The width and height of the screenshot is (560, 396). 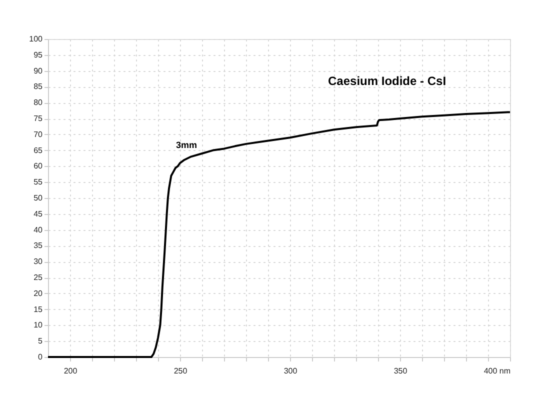 What do you see at coordinates (39, 325) in the screenshot?
I see `y-tick-label: 10` at bounding box center [39, 325].